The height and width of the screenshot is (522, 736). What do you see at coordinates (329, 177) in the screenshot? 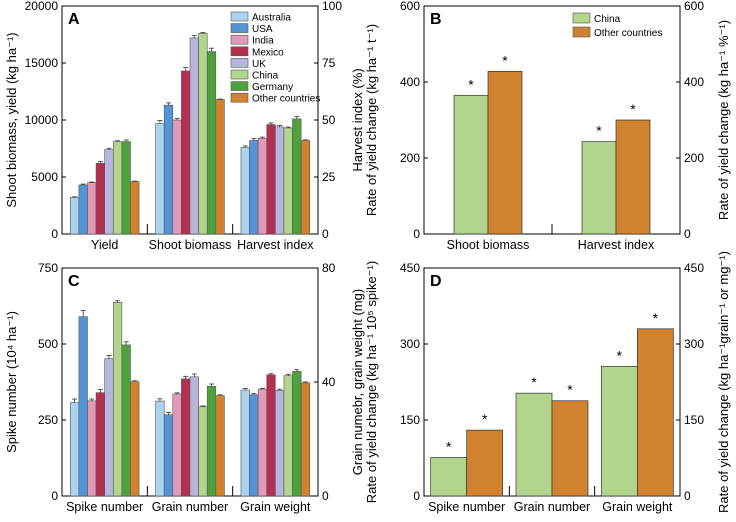
I see `y2-tick-label: 25` at bounding box center [329, 177].